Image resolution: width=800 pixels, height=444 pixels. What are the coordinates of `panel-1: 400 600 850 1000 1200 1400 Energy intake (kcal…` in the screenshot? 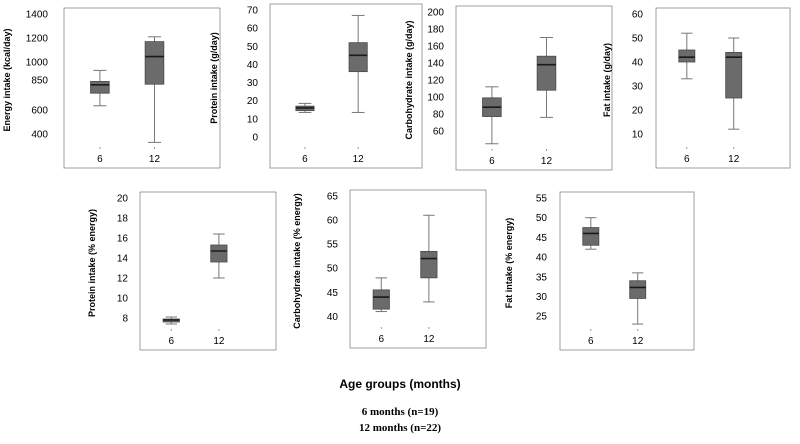 It's located at (111, 88).